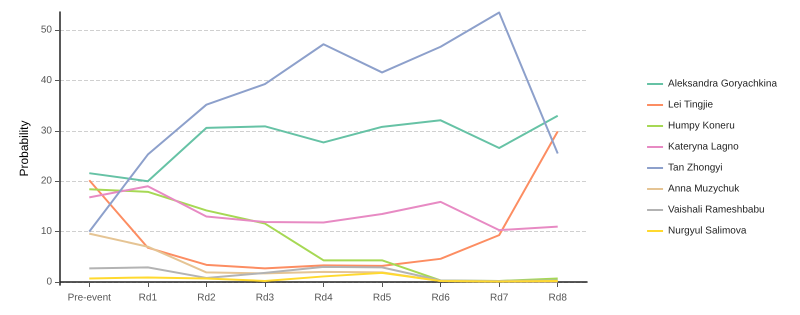 The width and height of the screenshot is (800, 315). I want to click on legend-label: Vaishali Rameshbabu, so click(716, 210).